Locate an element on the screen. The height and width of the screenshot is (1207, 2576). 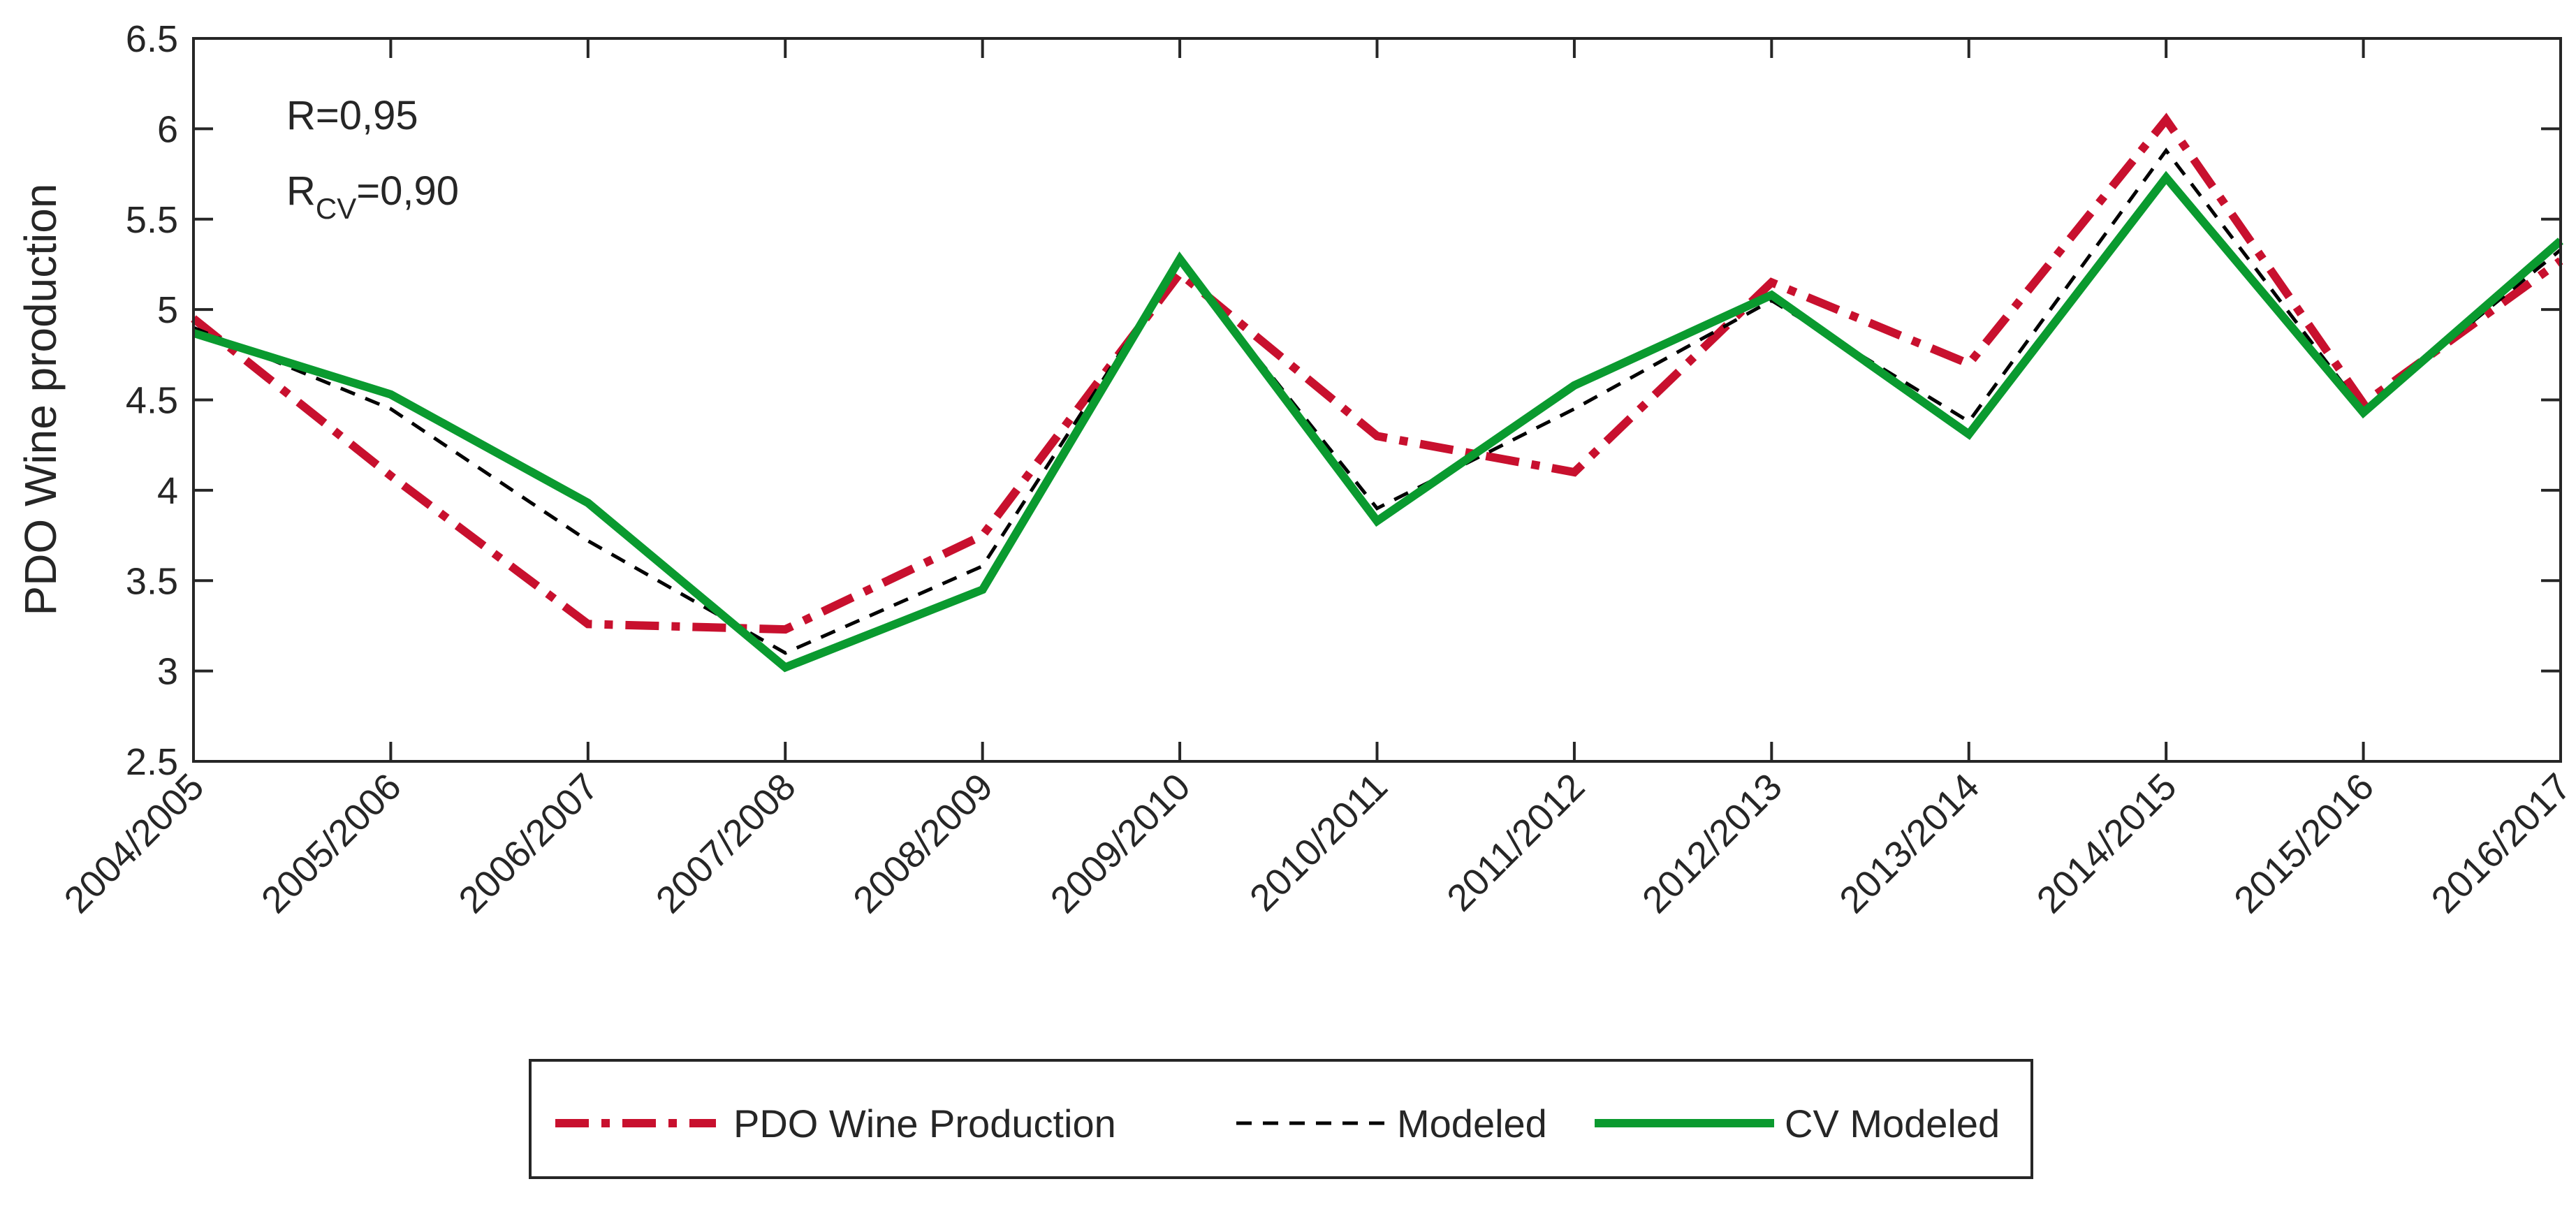
rcv-value: =0,90 is located at coordinates (407, 191).